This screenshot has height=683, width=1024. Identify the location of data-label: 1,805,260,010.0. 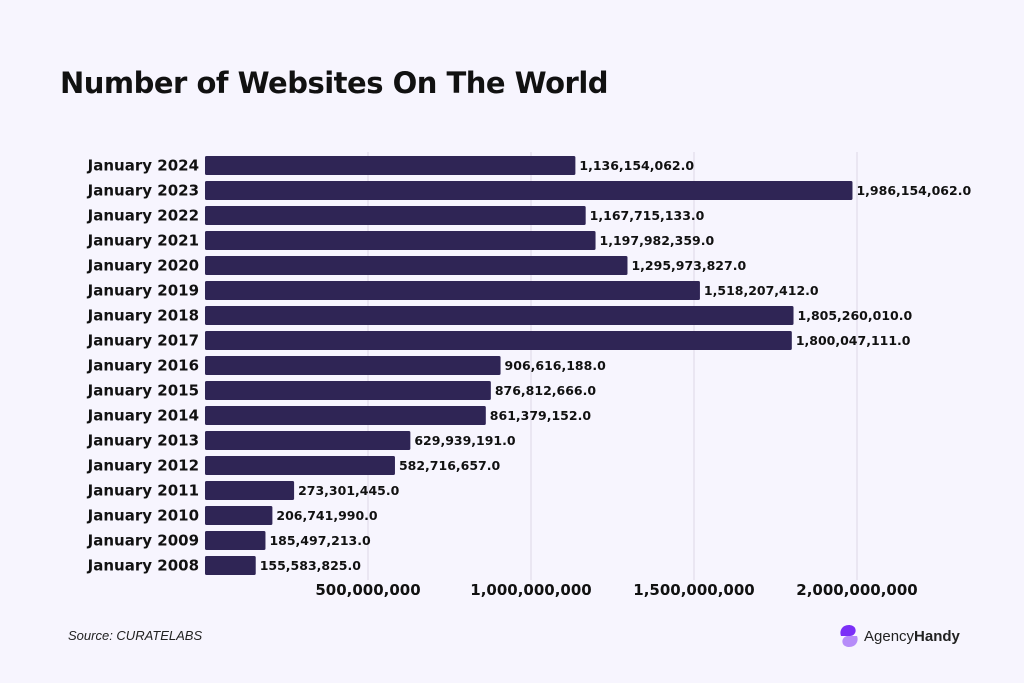
(855, 315).